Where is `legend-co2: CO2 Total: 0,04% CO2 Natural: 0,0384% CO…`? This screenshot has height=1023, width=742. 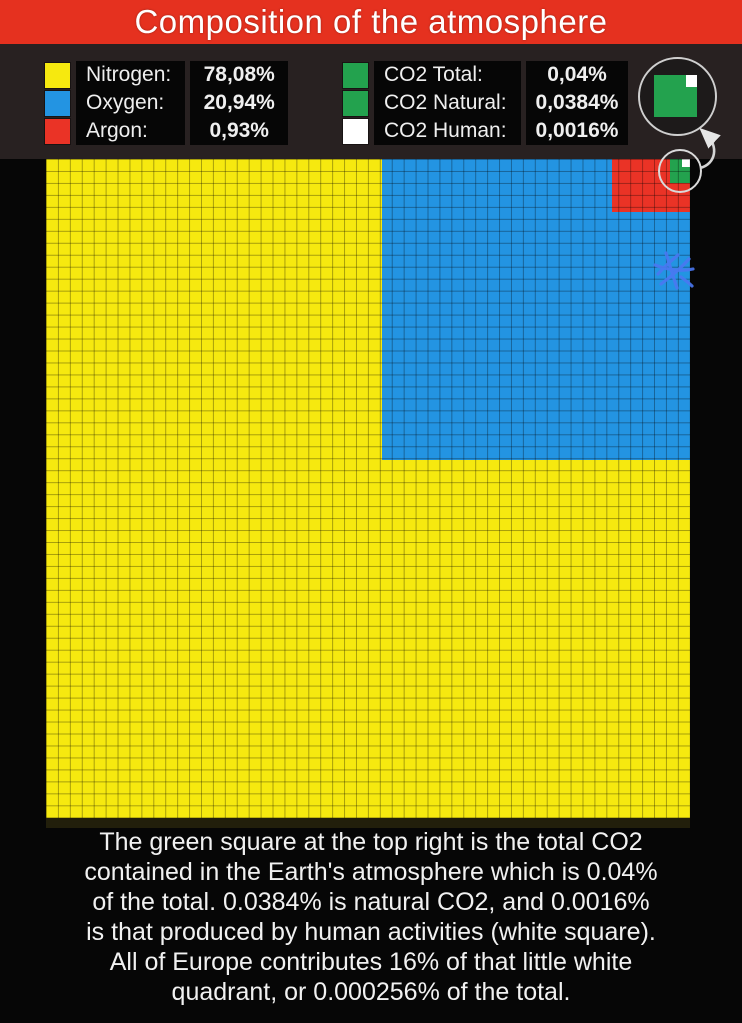 legend-co2: CO2 Total: 0,04% CO2 Natural: 0,0384% CO… is located at coordinates (486, 103).